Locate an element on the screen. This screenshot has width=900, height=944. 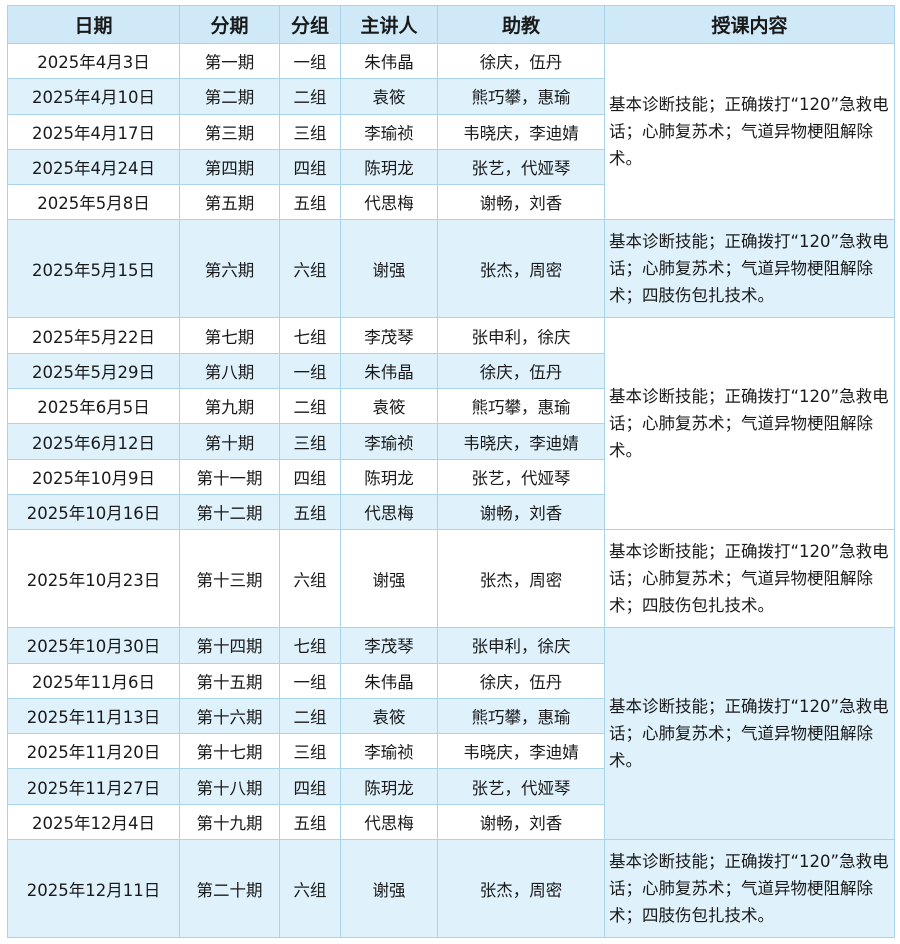
period-cell: 第二十期 is located at coordinates (229, 889).